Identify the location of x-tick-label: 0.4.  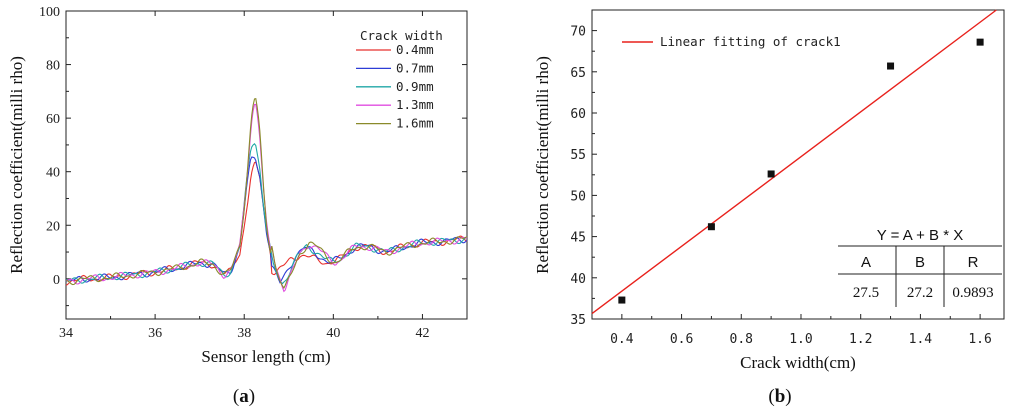
(622, 339).